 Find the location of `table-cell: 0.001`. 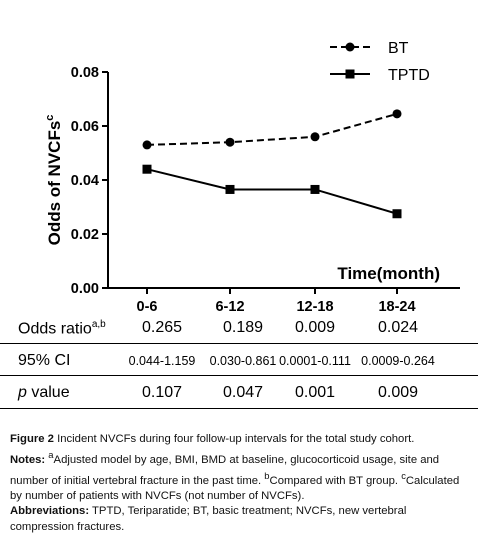

table-cell: 0.001 is located at coordinates (315, 392).